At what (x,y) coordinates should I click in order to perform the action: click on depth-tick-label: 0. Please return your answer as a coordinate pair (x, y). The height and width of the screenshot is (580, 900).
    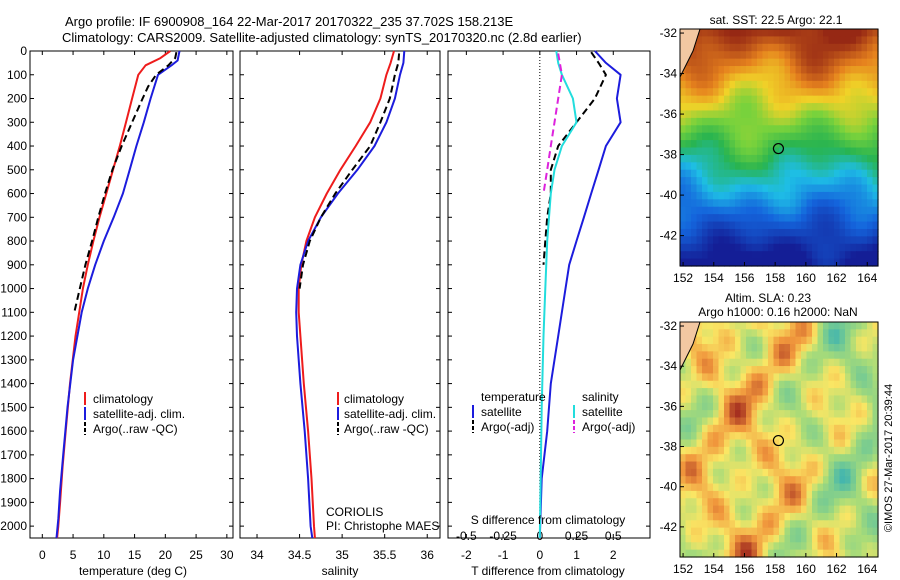
    Looking at the image, I should click on (23, 51).